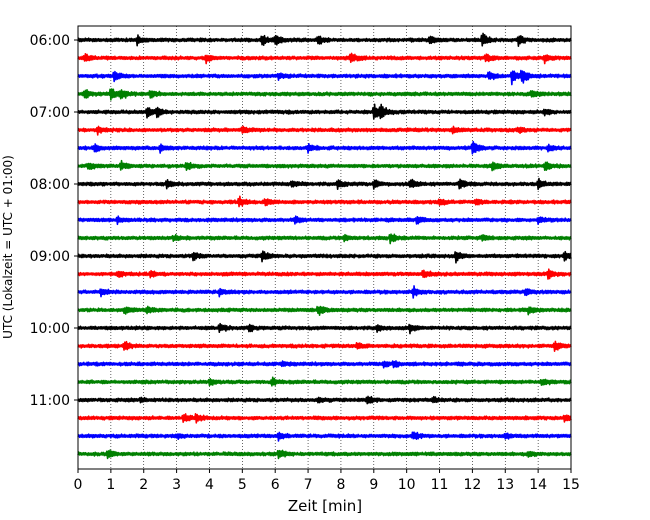 This screenshot has height=520, width=650. What do you see at coordinates (571, 485) in the screenshot?
I see `x-tick-label: 15` at bounding box center [571, 485].